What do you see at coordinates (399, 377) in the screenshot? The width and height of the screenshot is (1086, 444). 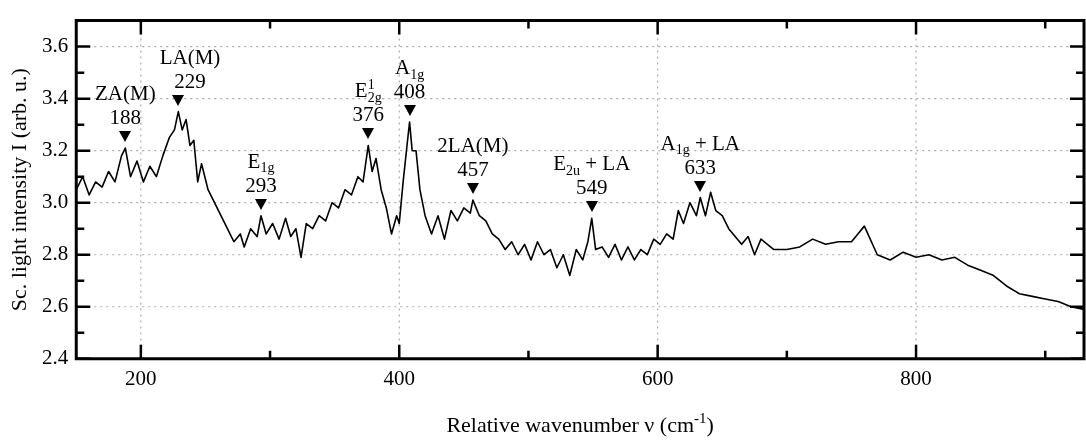 I see `x-tick-label: 400` at bounding box center [399, 377].